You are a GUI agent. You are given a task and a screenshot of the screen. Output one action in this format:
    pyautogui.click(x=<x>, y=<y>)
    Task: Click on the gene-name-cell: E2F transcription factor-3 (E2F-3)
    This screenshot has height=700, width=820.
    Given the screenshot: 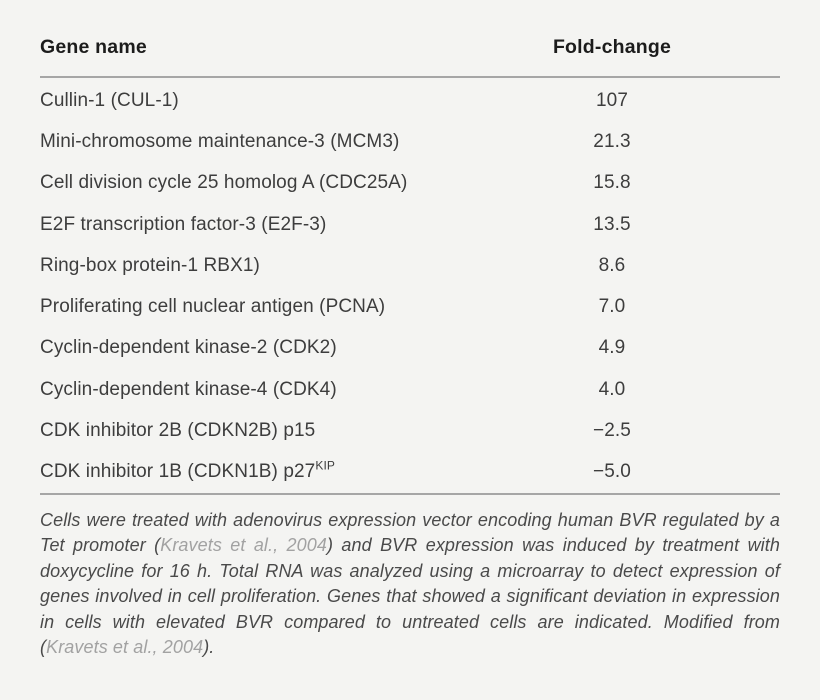 What is the action you would take?
    pyautogui.click(x=183, y=224)
    